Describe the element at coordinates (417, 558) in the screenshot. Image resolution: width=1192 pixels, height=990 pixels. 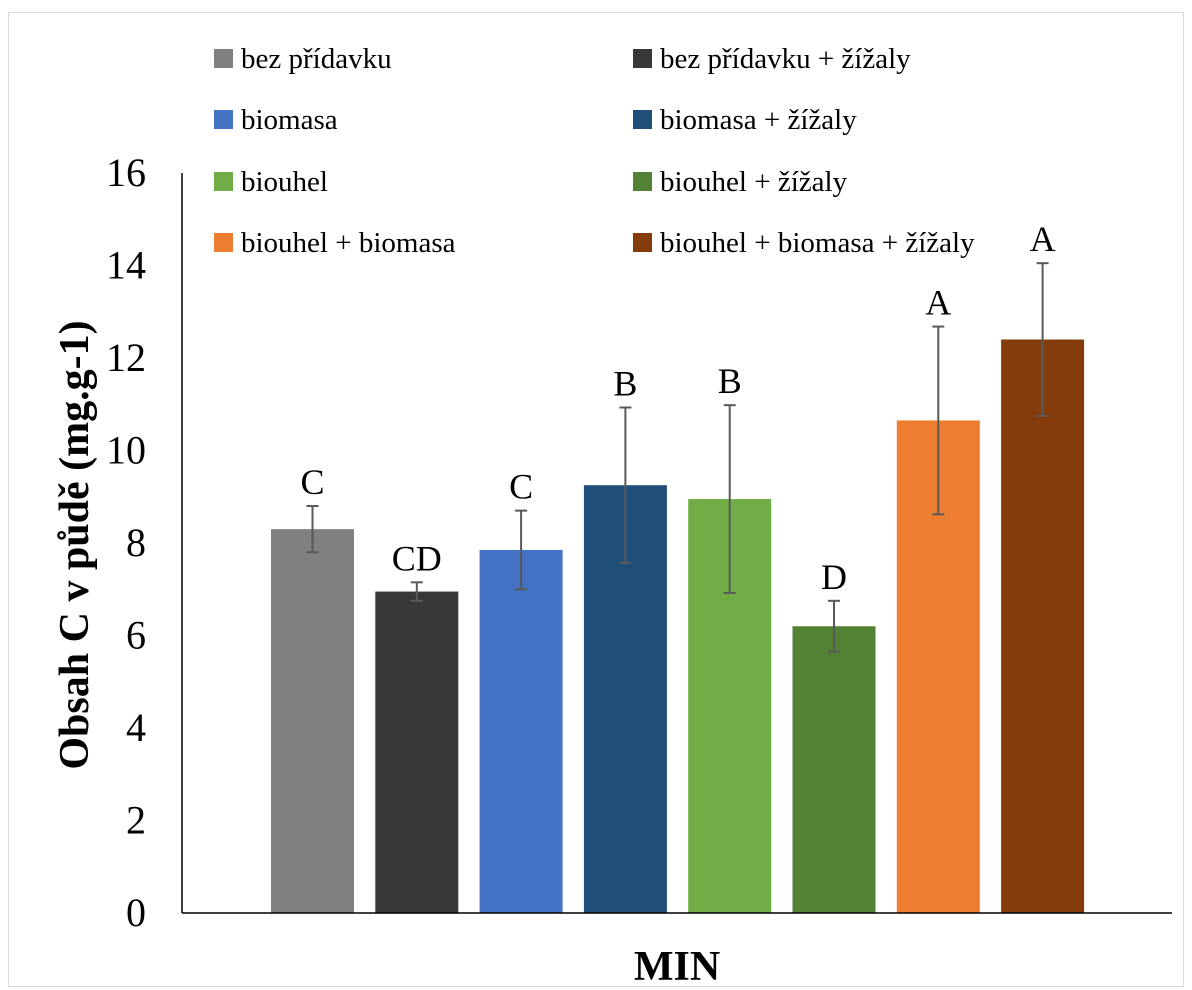
I see `significance-label: CD` at that location.